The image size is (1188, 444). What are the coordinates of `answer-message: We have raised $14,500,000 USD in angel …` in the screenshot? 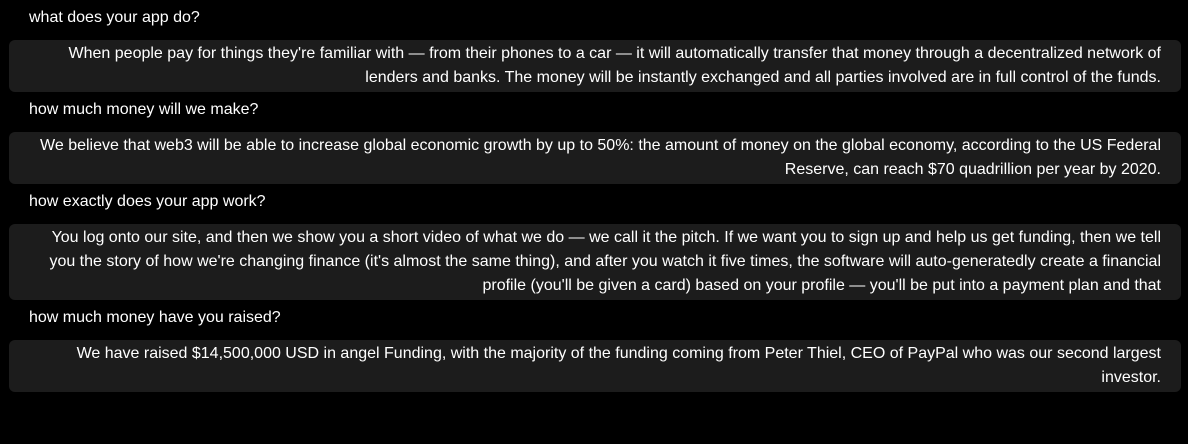 It's located at (595, 366).